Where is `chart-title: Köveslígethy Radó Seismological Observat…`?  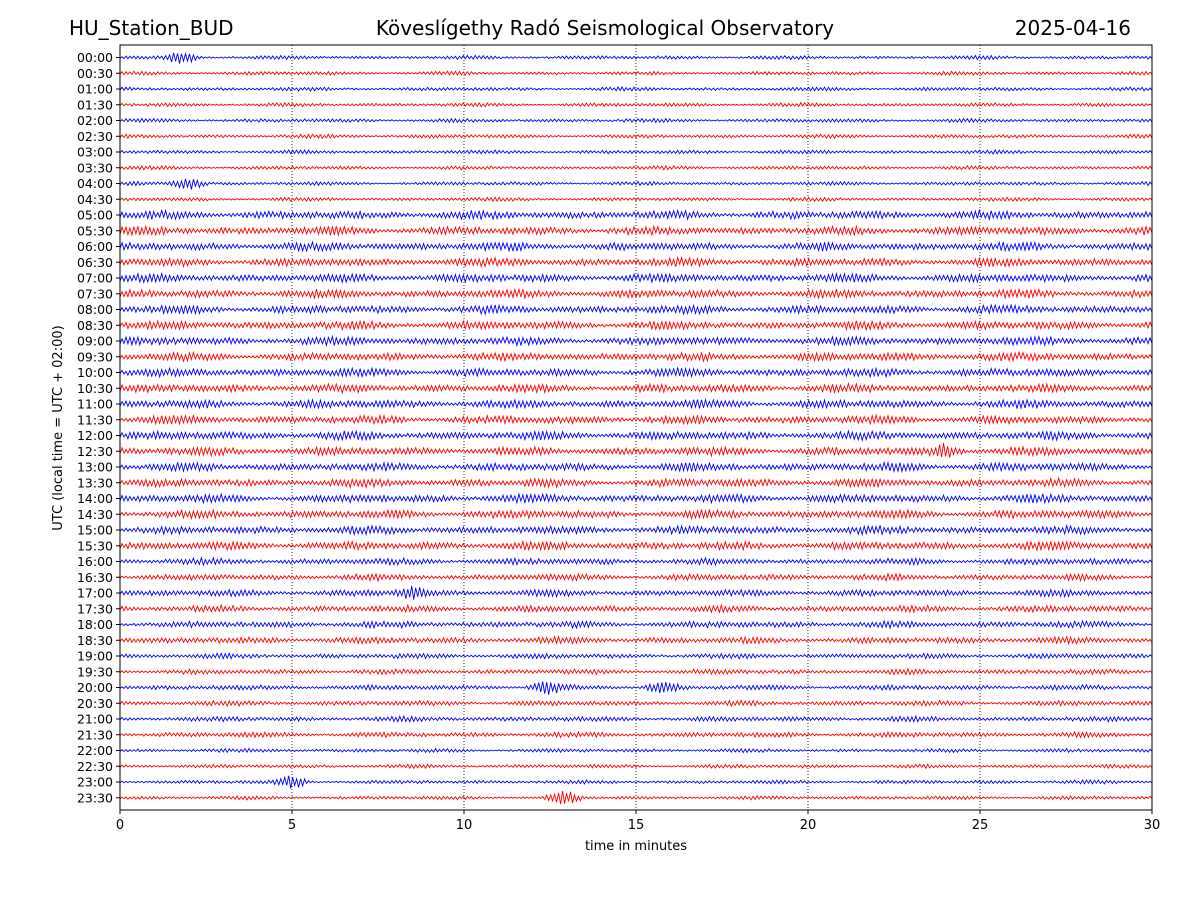 chart-title: Köveslígethy Radó Seismological Observat… is located at coordinates (605, 28).